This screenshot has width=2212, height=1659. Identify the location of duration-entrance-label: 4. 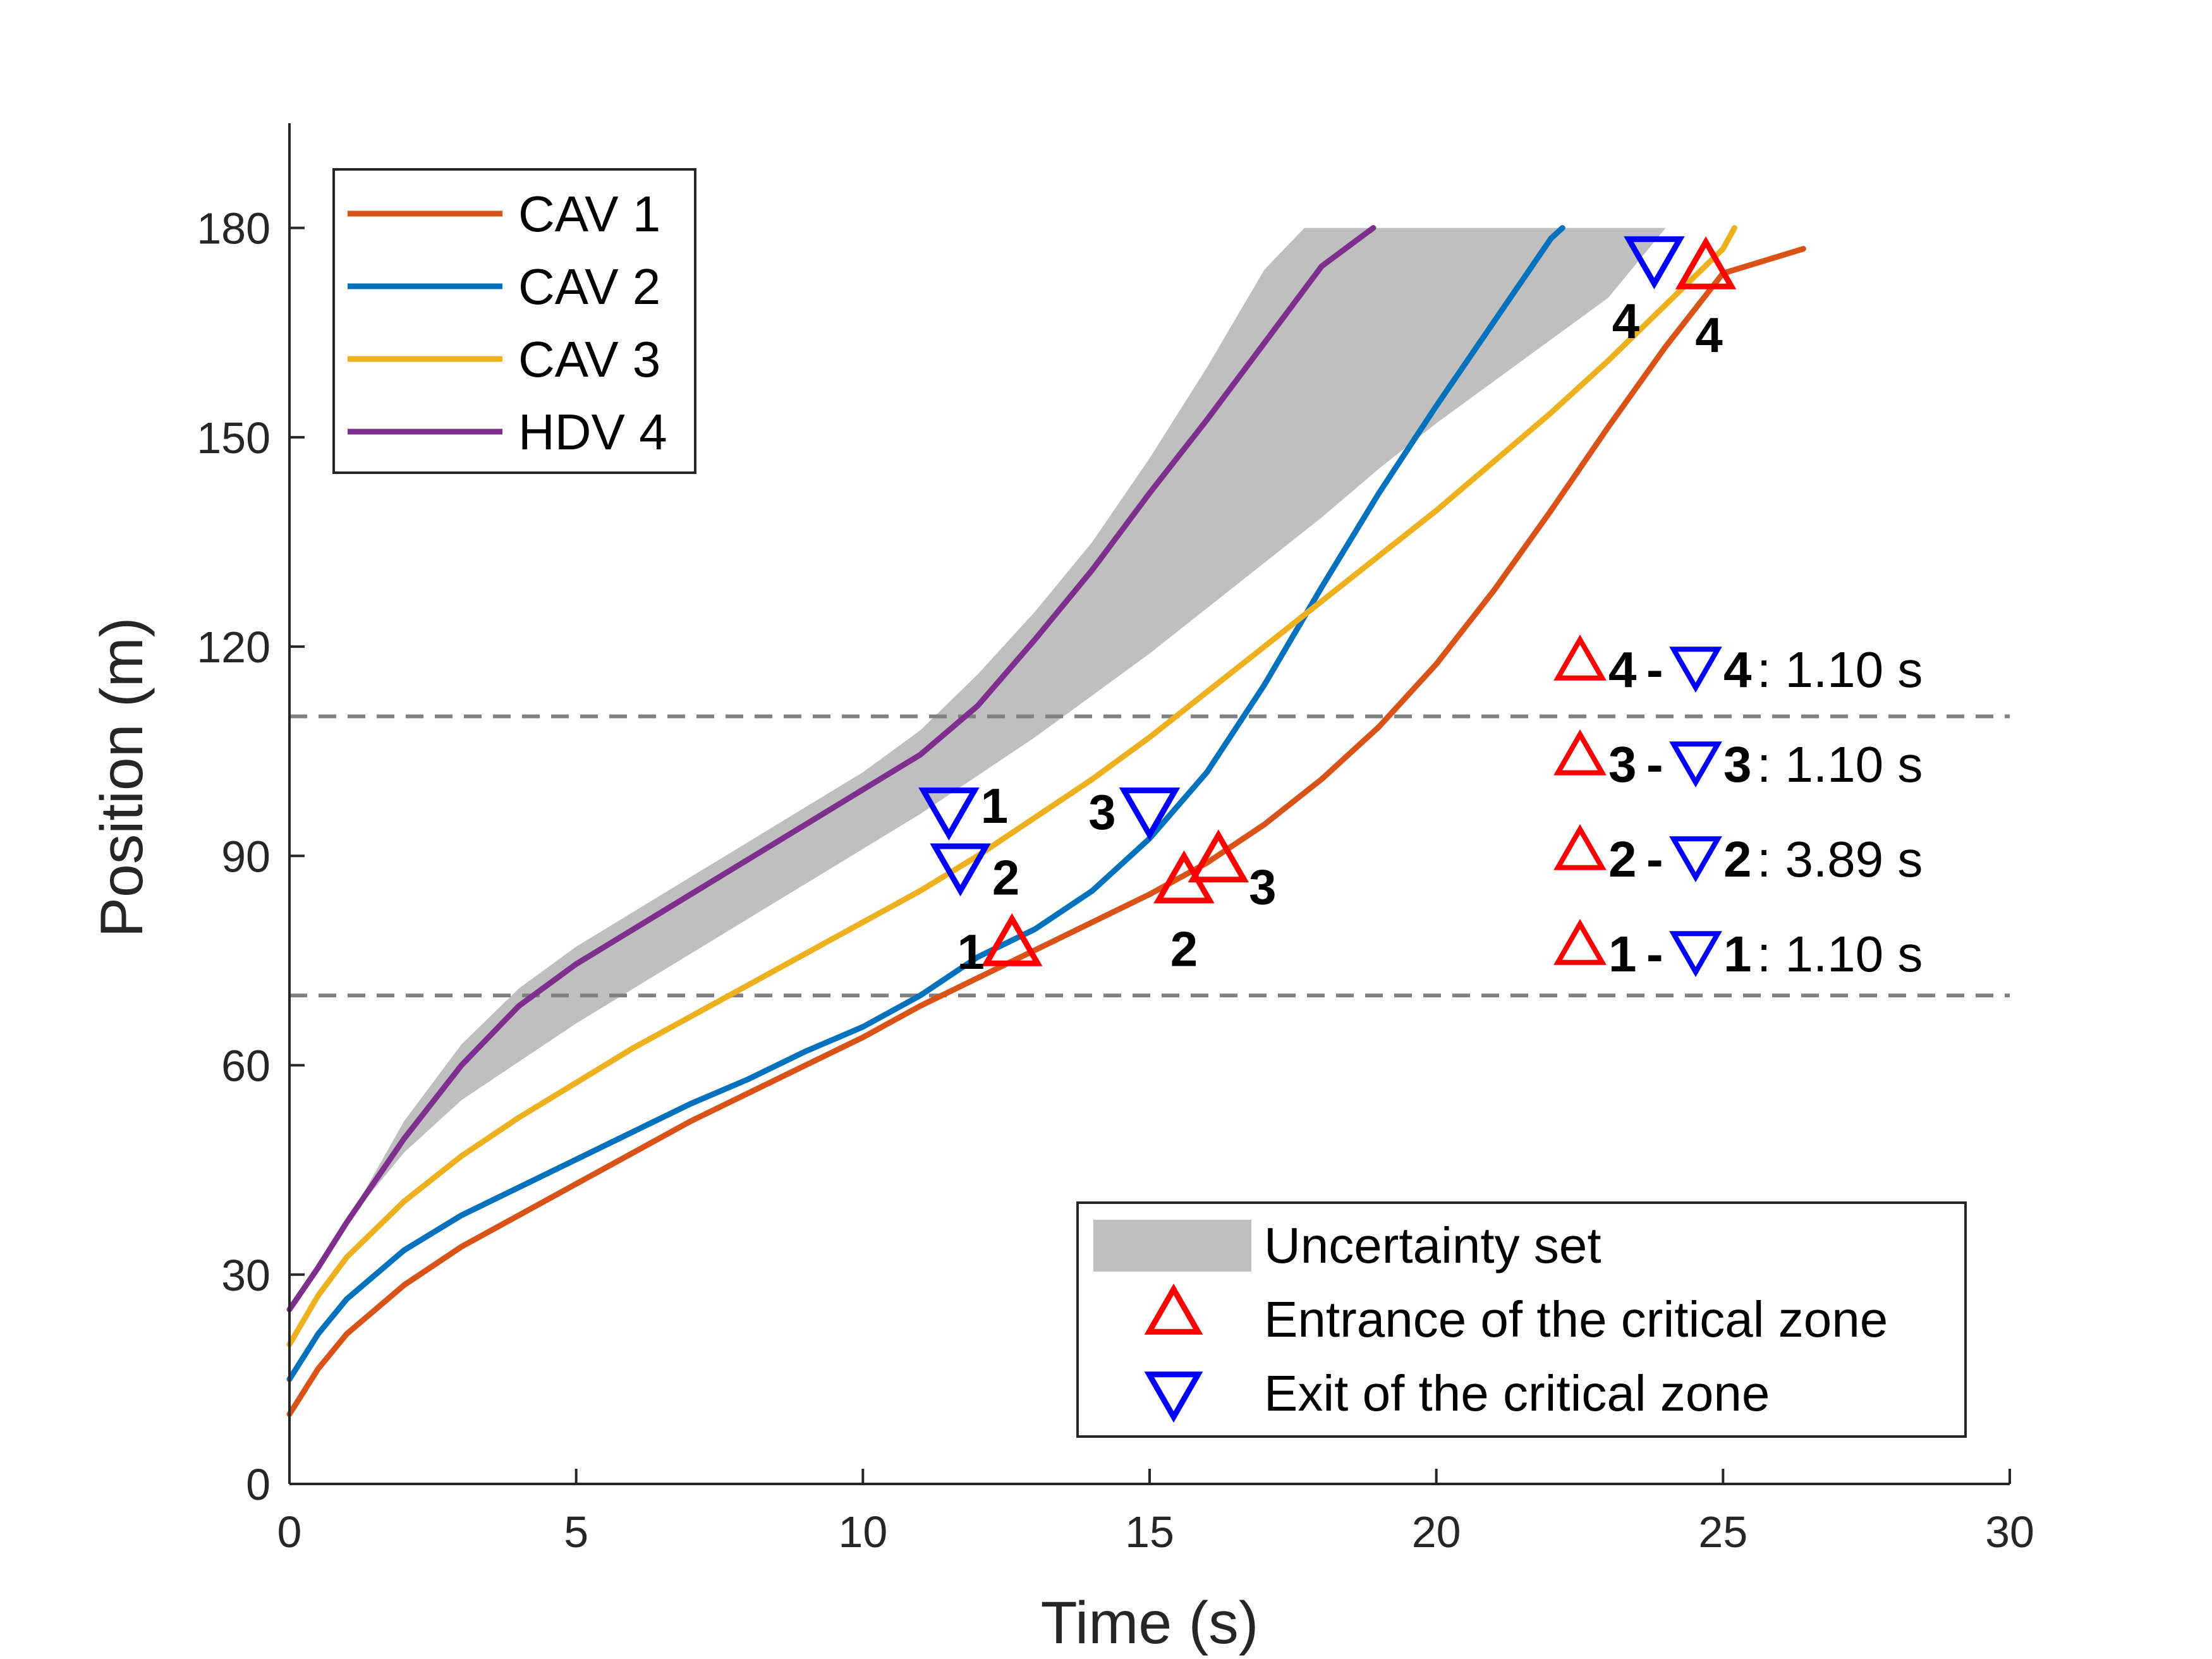
(1622, 669).